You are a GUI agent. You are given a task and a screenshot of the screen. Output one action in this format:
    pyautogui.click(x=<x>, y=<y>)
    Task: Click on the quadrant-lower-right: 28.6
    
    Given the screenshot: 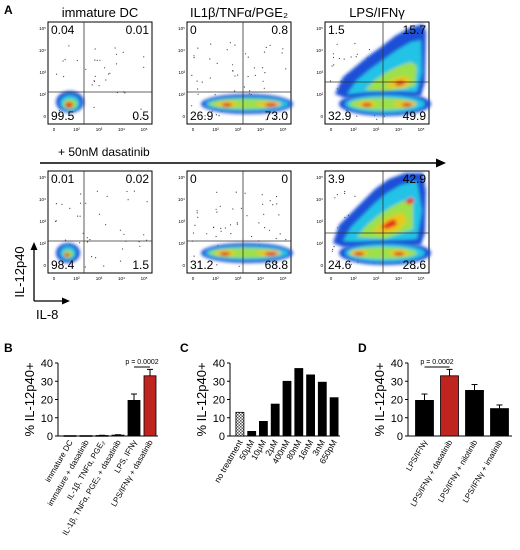 What is the action you would take?
    pyautogui.click(x=415, y=265)
    